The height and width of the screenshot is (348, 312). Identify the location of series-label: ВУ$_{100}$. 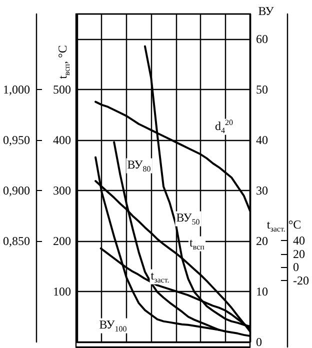
(113, 325).